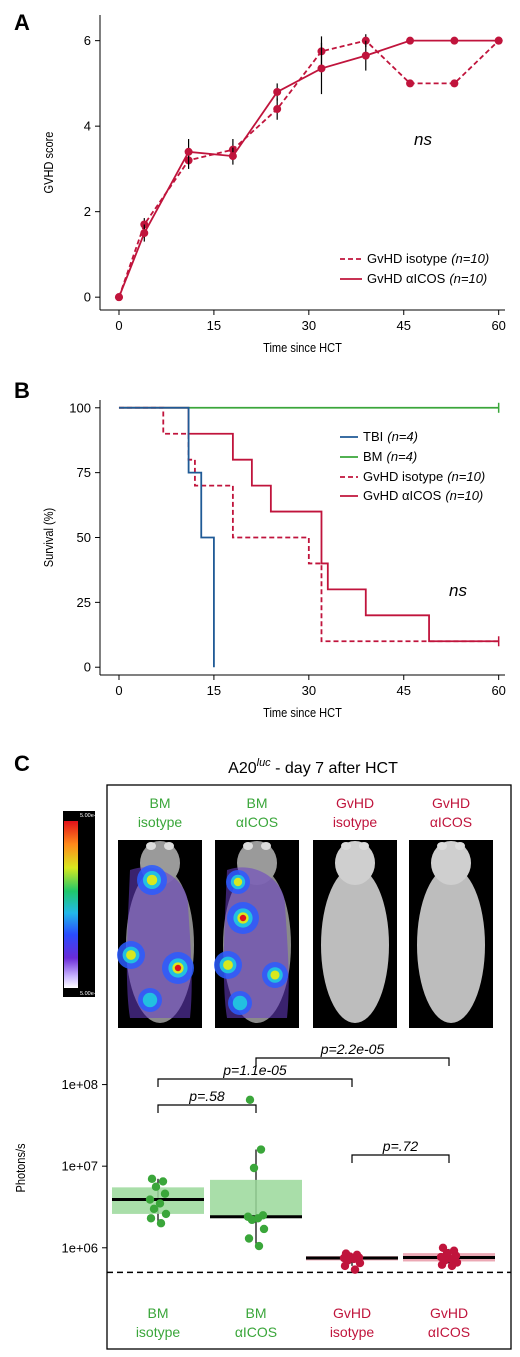  I want to click on y-tick-label: 1e+06, so click(79, 1247).